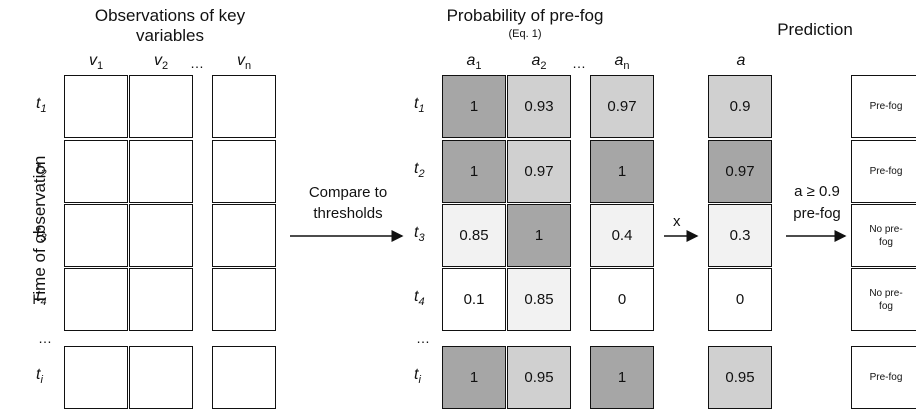 The height and width of the screenshot is (413, 916). I want to click on prob-column-header: a2, so click(539, 62).